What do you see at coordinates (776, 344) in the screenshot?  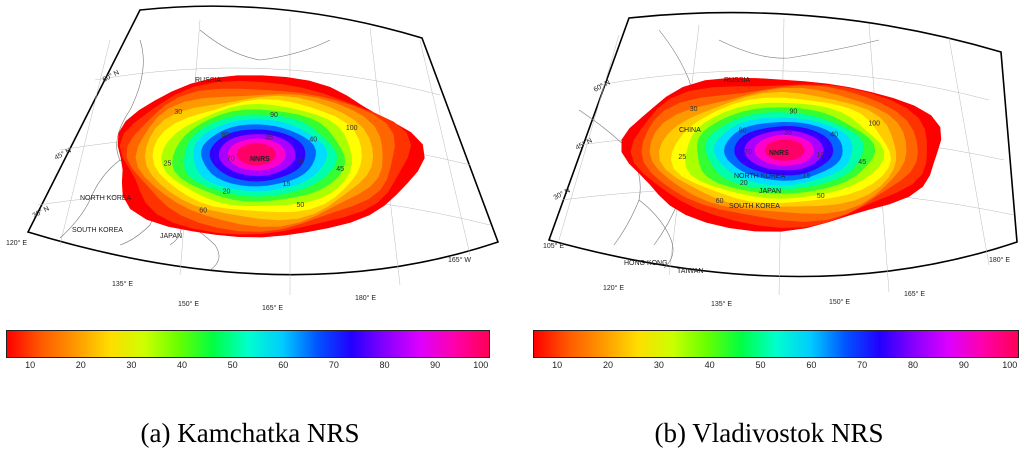 I see `colorbar-vladivostok` at bounding box center [776, 344].